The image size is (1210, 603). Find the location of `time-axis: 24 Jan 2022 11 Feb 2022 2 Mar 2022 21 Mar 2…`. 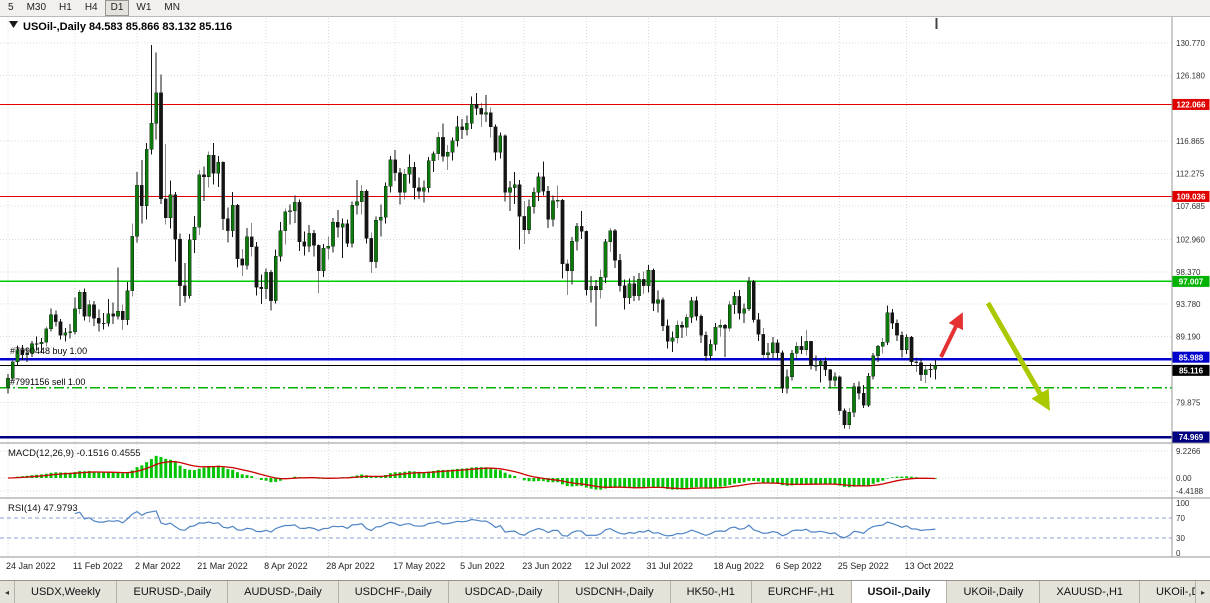

time-axis: 24 Jan 2022 11 Feb 2022 2 Mar 2022 21 Mar 2… is located at coordinates (480, 566).